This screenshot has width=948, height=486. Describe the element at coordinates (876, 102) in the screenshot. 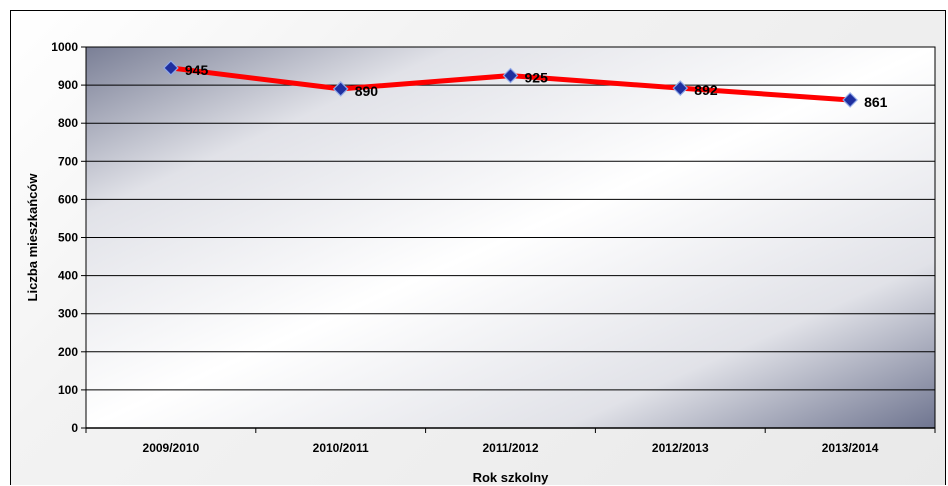

I see `data-label: 861` at that location.